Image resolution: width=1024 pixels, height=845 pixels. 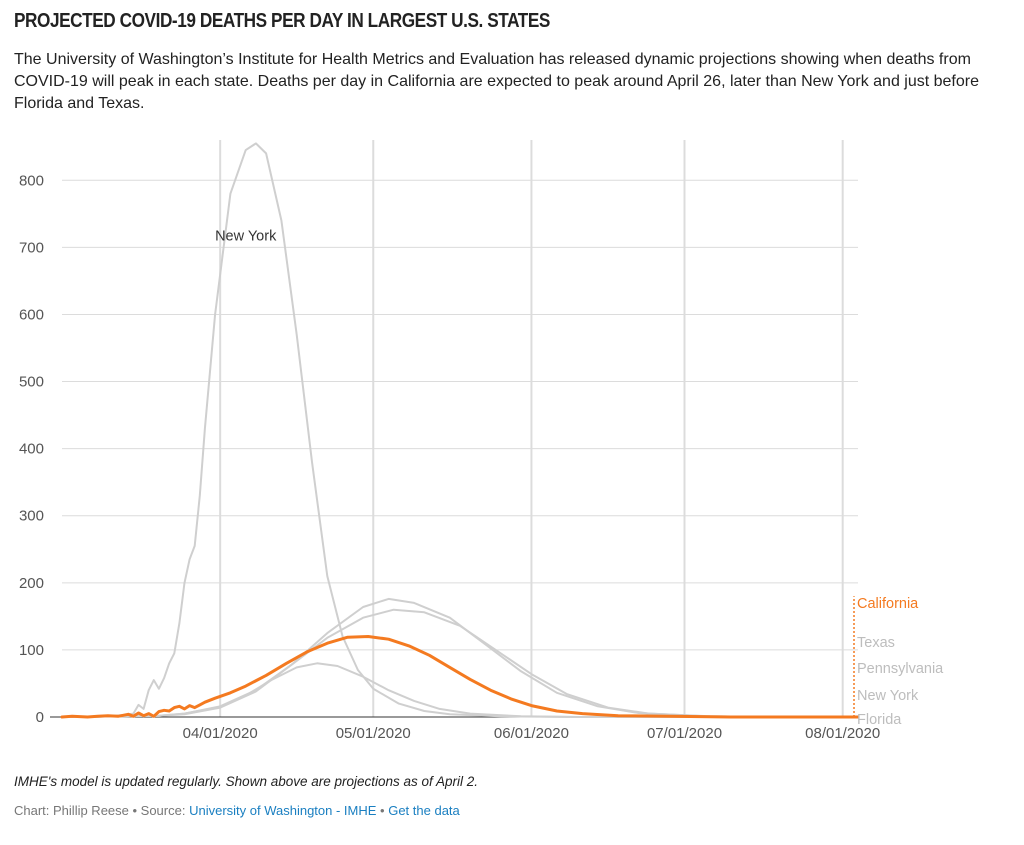 What do you see at coordinates (31, 650) in the screenshot?
I see `y-tick-label: 100` at bounding box center [31, 650].